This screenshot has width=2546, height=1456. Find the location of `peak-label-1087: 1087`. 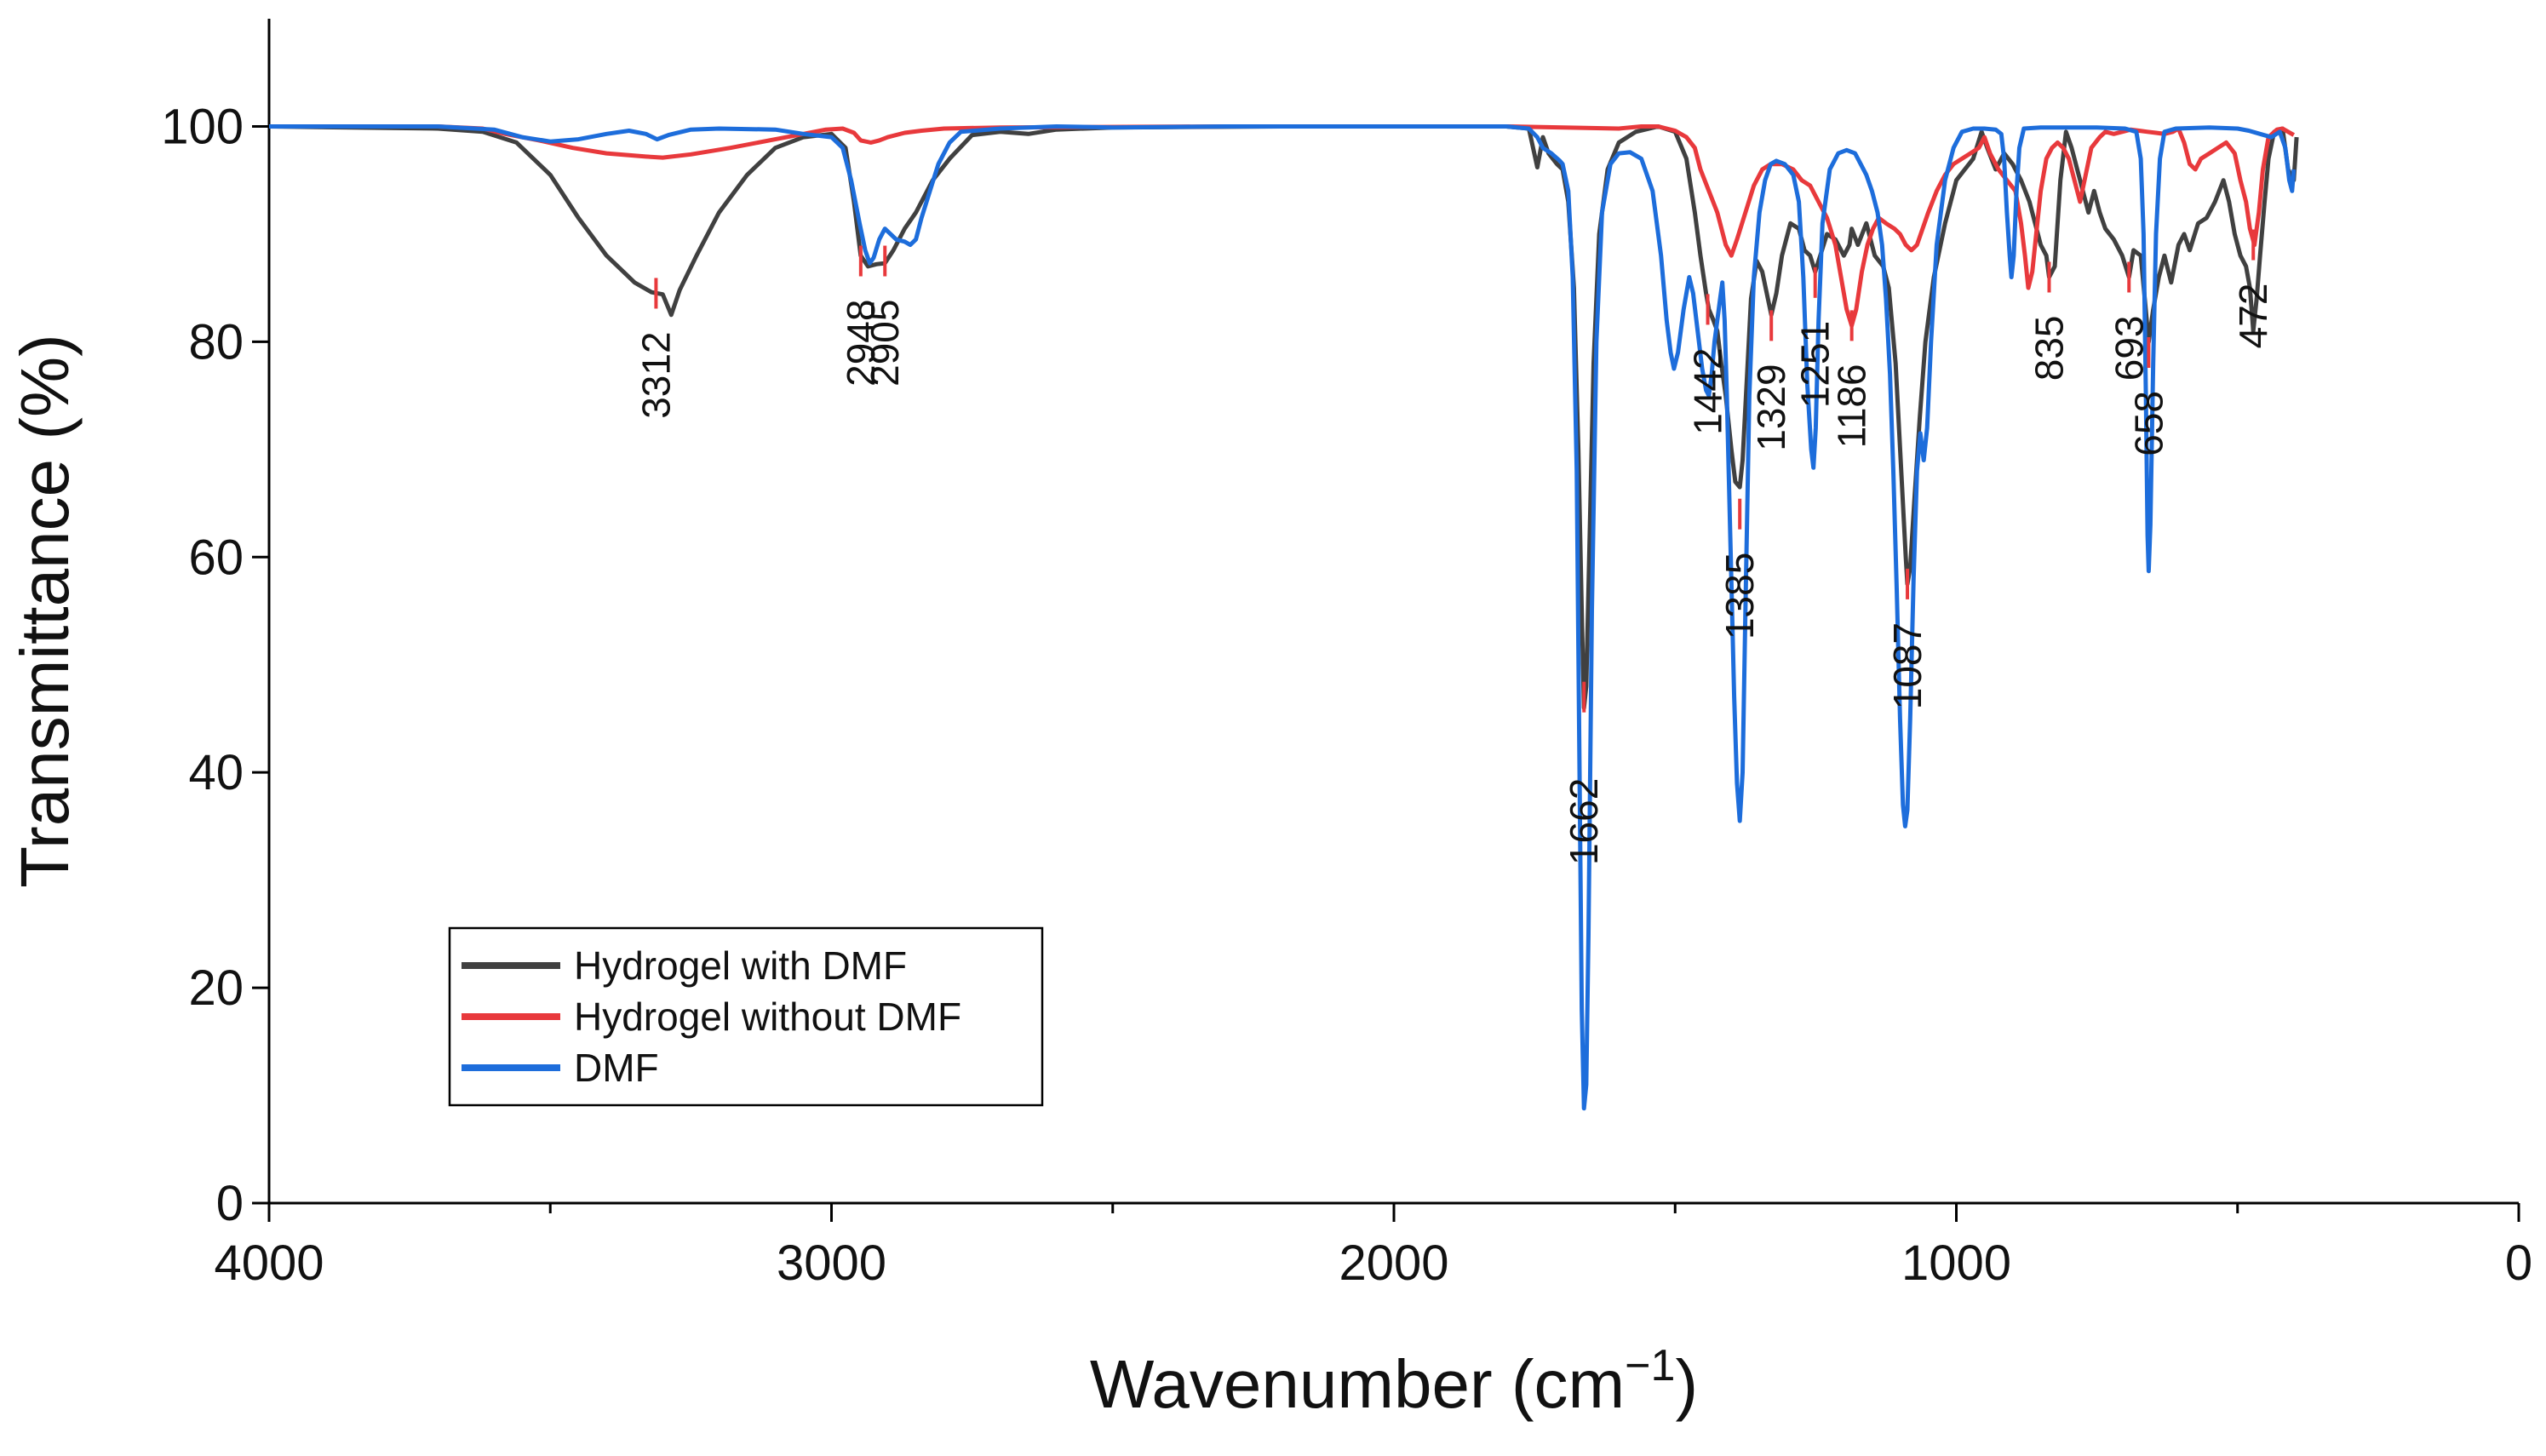

peak-label-1087: 1087 is located at coordinates (1907, 666).